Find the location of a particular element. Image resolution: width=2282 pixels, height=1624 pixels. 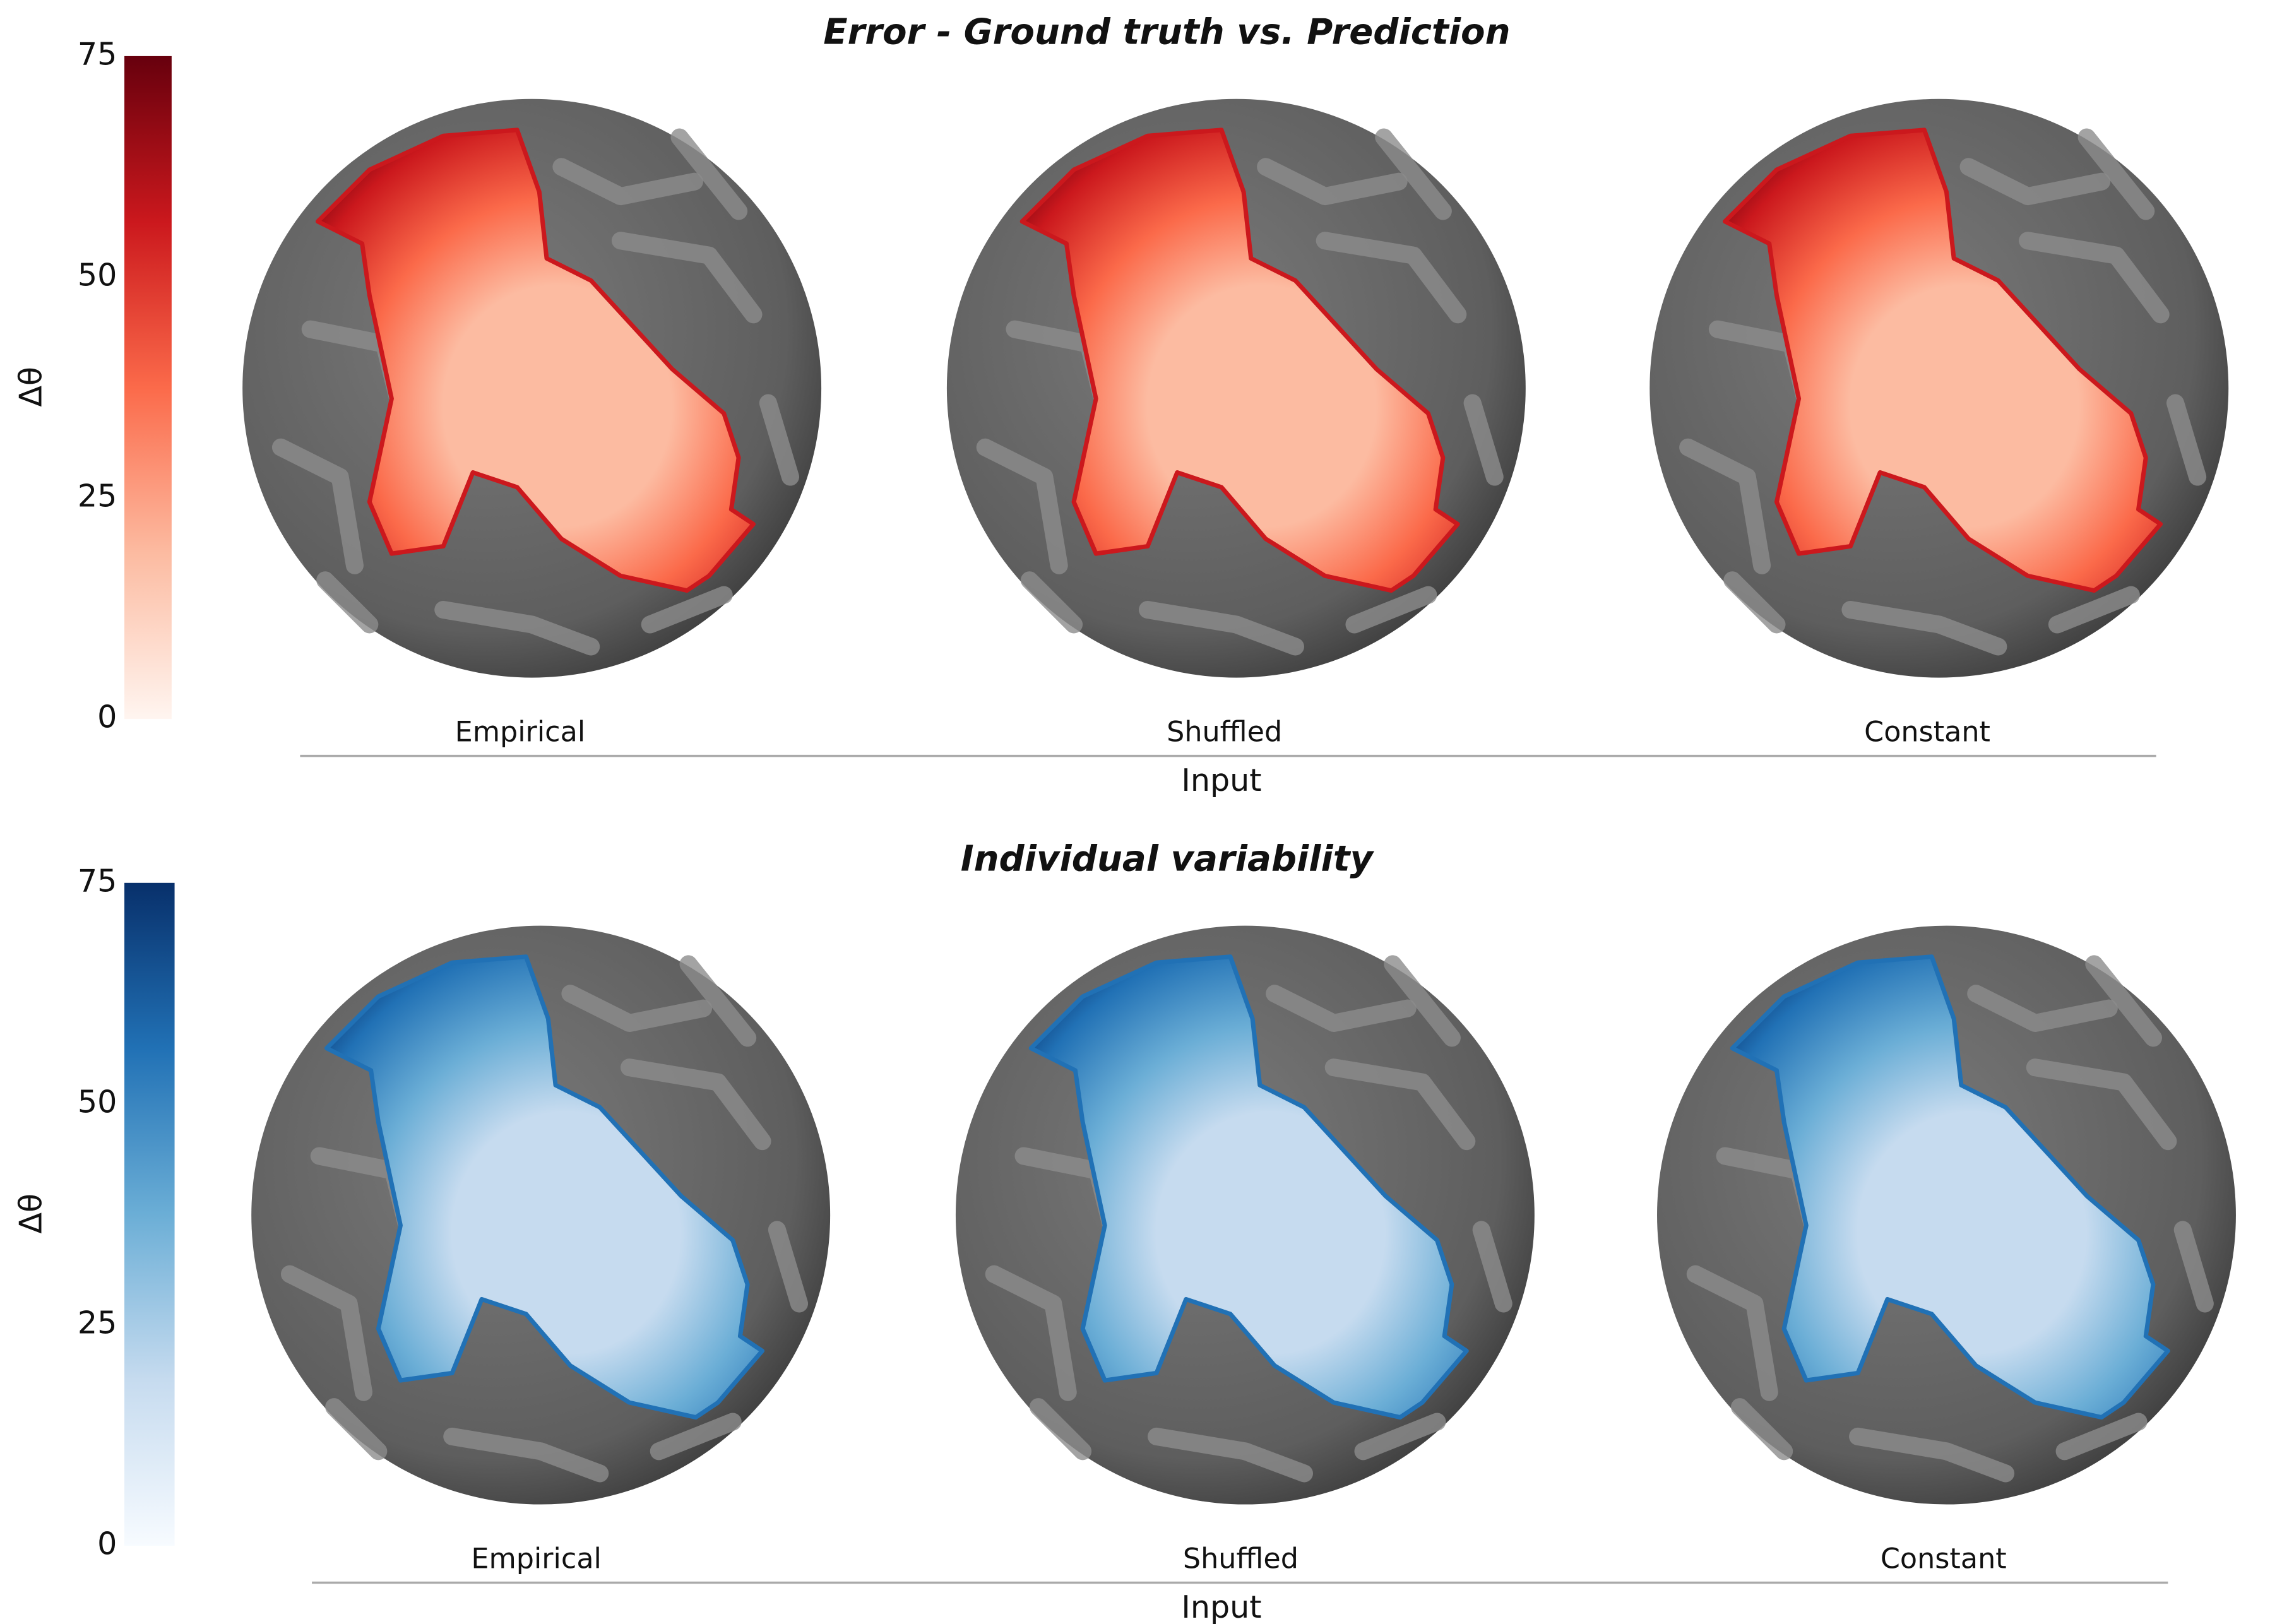

panel-title: Individual variability is located at coordinates (1168, 858).